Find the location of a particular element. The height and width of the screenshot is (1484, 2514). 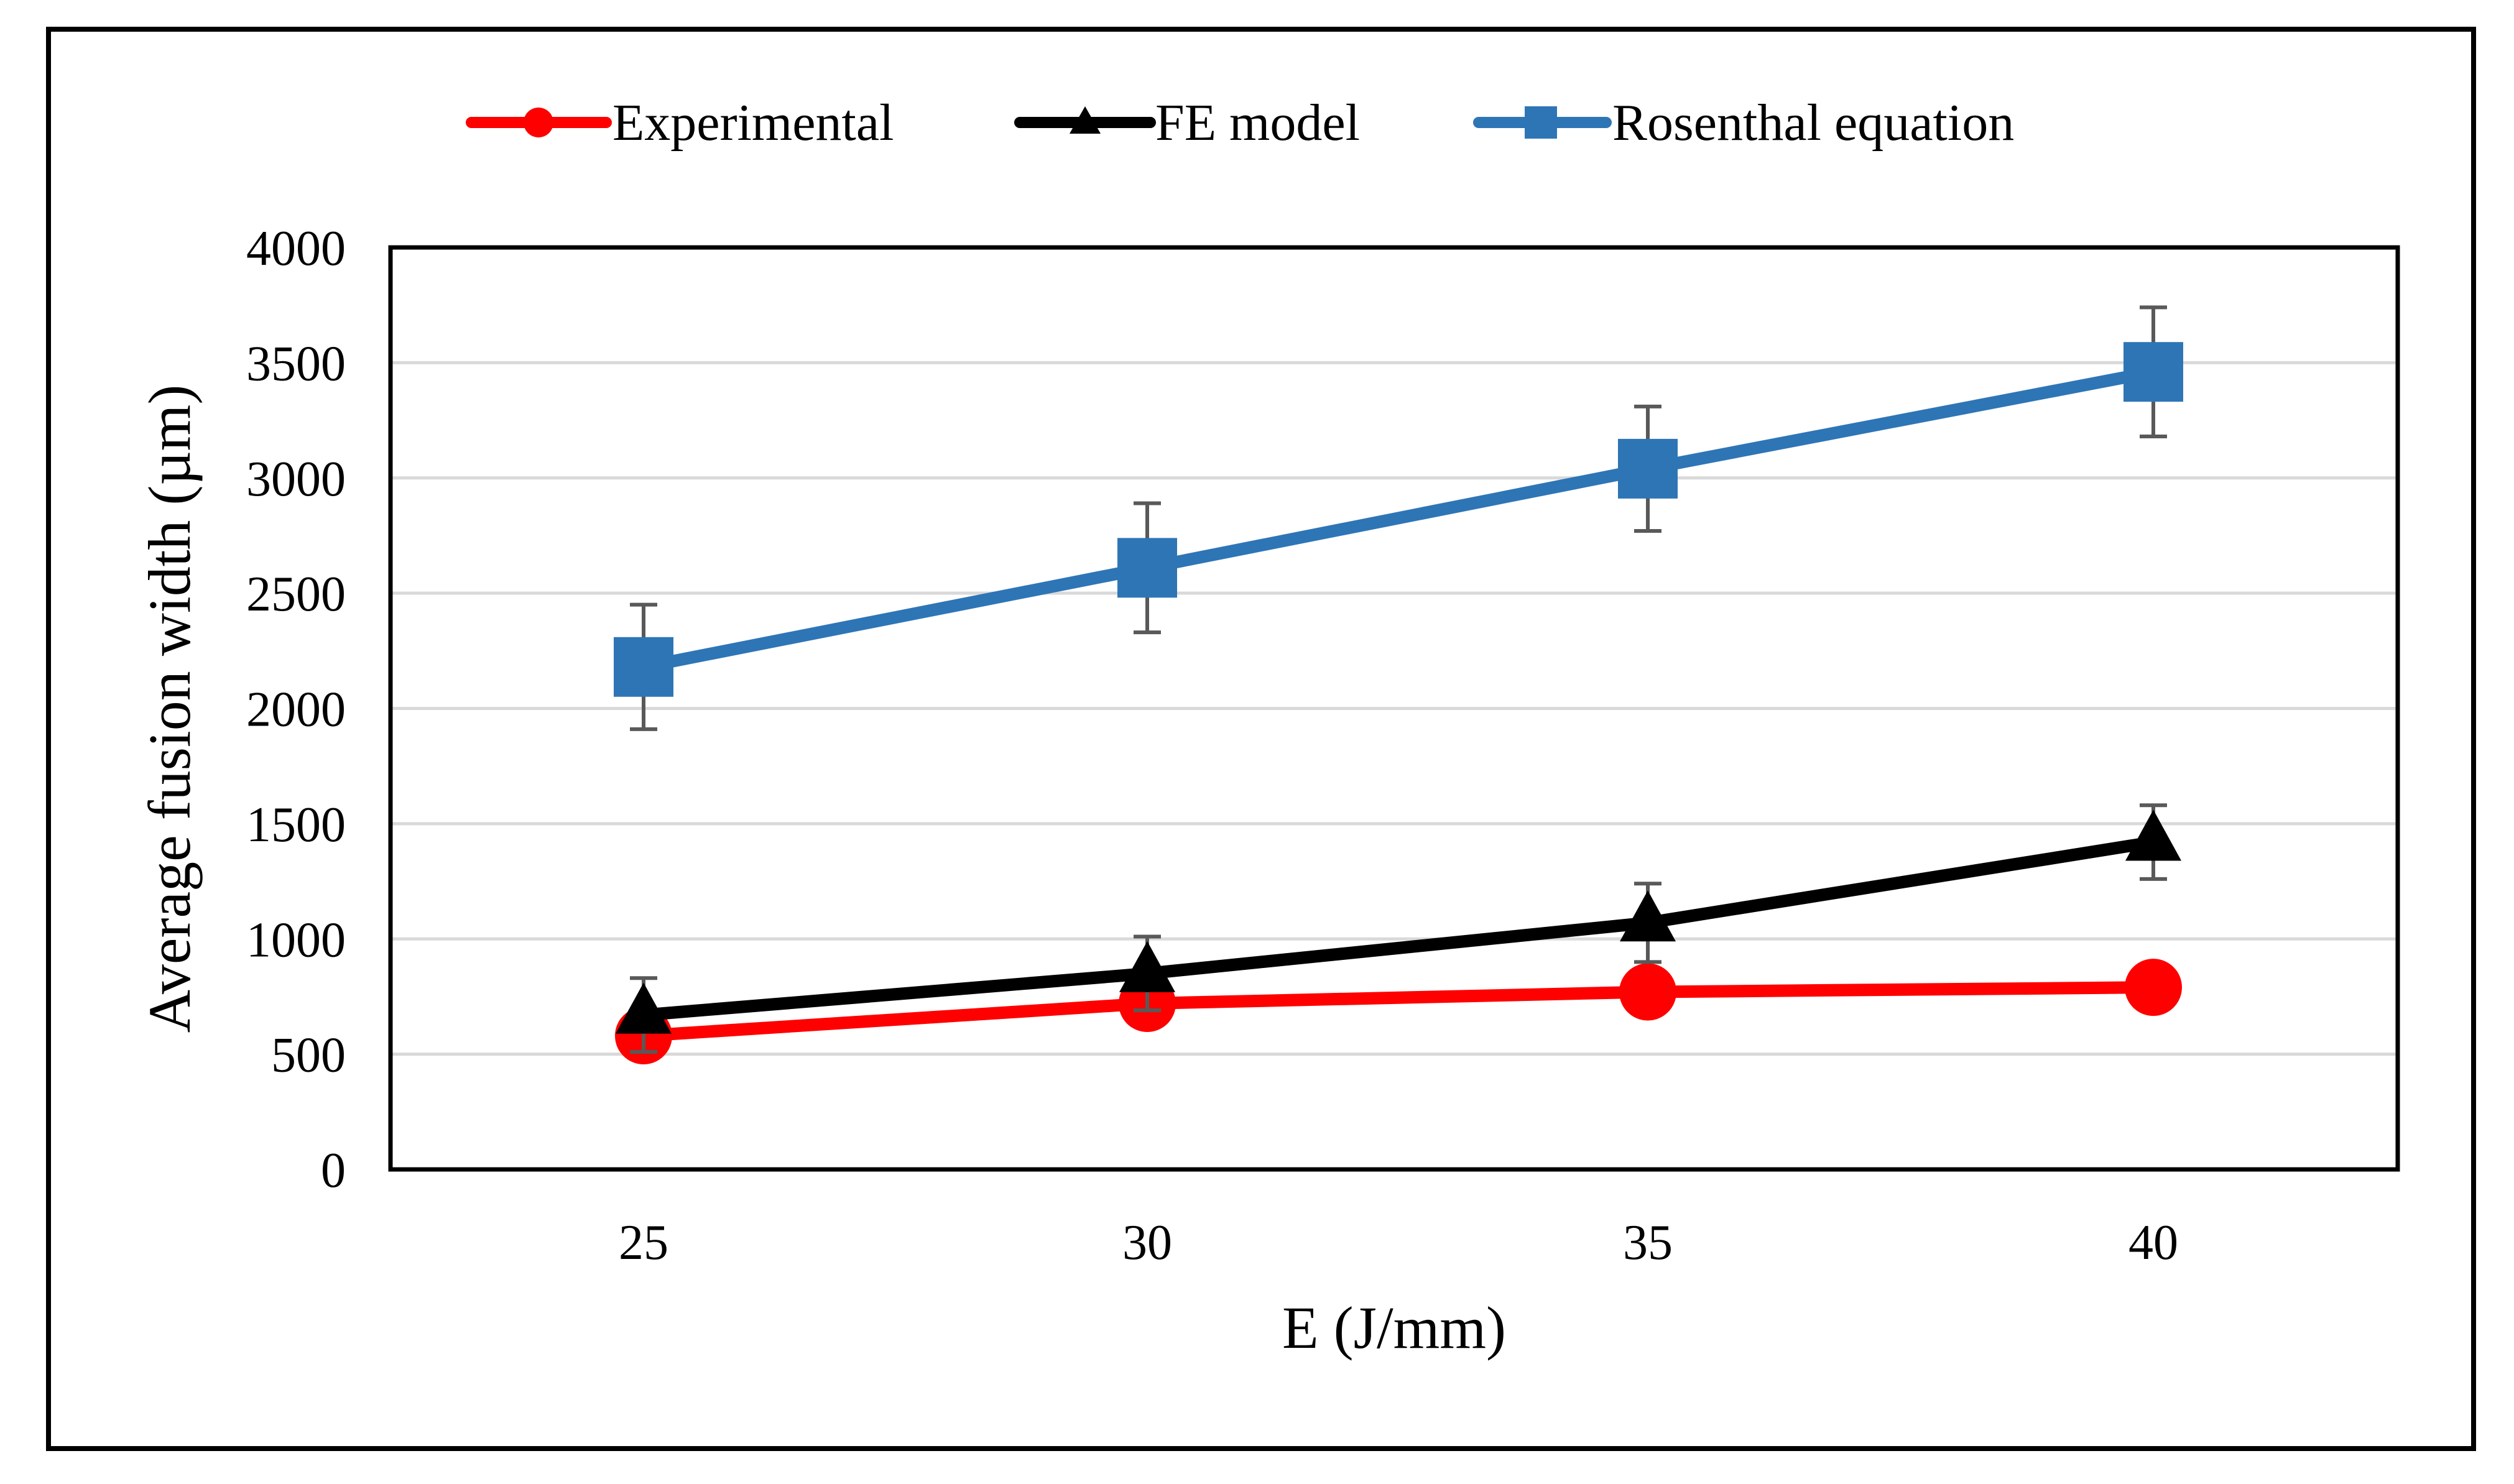

y-axis-ticks: 0 500 1000 1500 2000 2500 3000 3500 4000 is located at coordinates (296, 709).